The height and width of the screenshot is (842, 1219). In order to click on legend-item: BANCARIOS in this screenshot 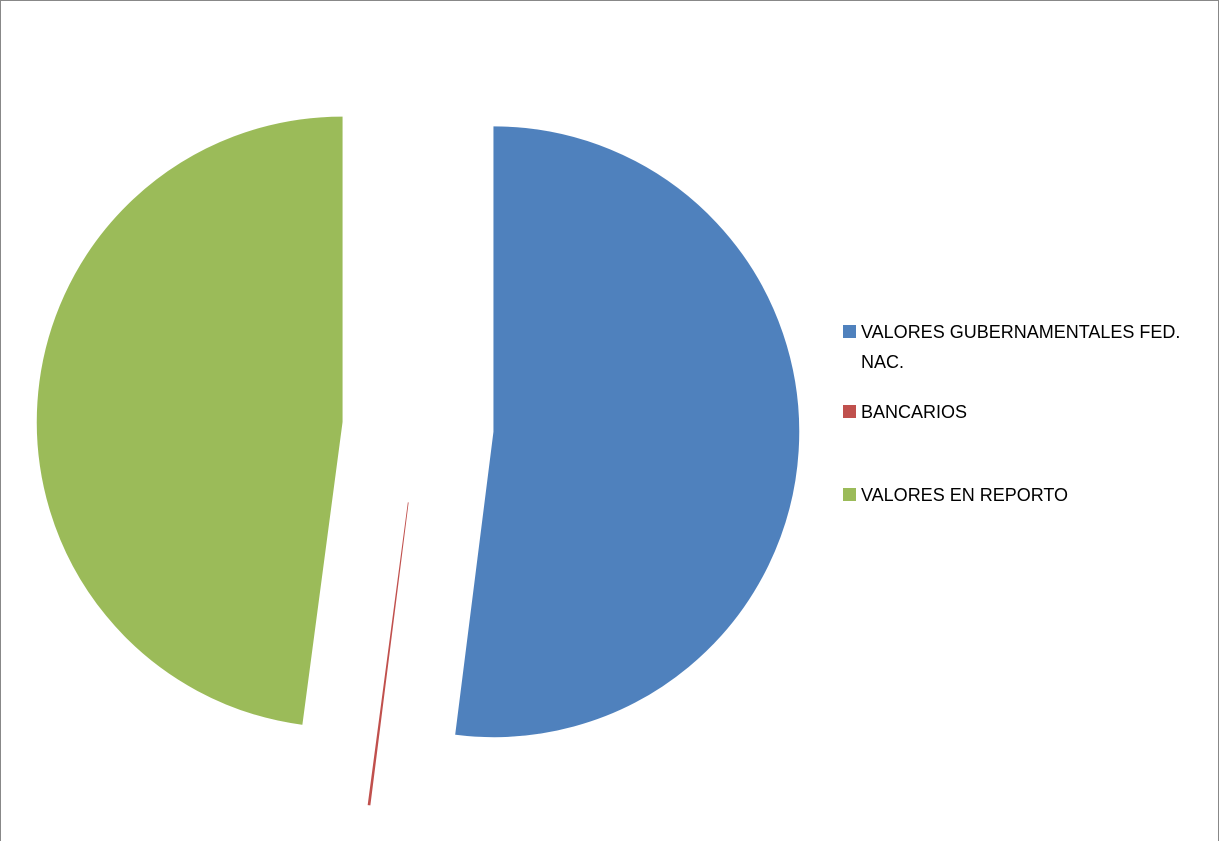, I will do `click(1023, 412)`.